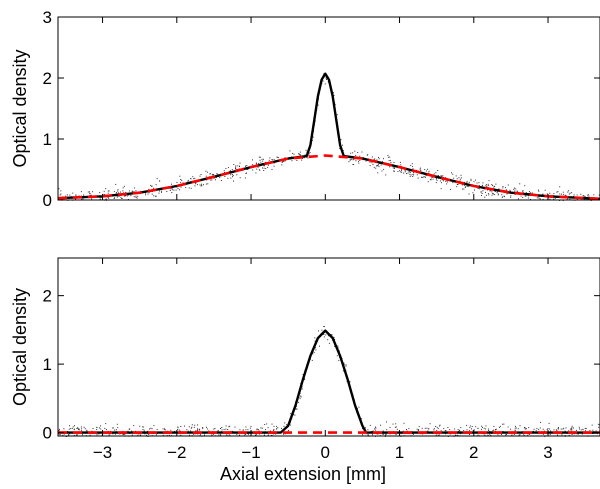  What do you see at coordinates (328, 177) in the screenshot?
I see `dashed-series-line` at bounding box center [328, 177].